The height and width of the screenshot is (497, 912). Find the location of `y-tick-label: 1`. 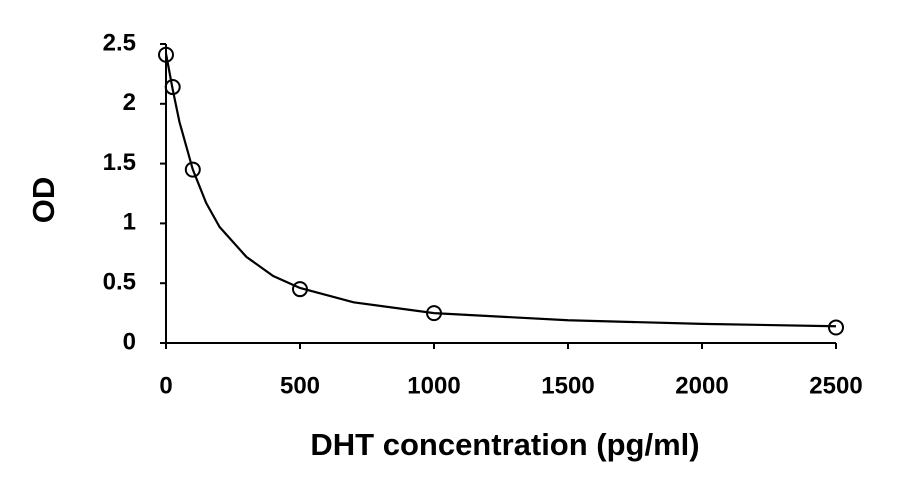

y-tick-label: 1 is located at coordinates (129, 222).